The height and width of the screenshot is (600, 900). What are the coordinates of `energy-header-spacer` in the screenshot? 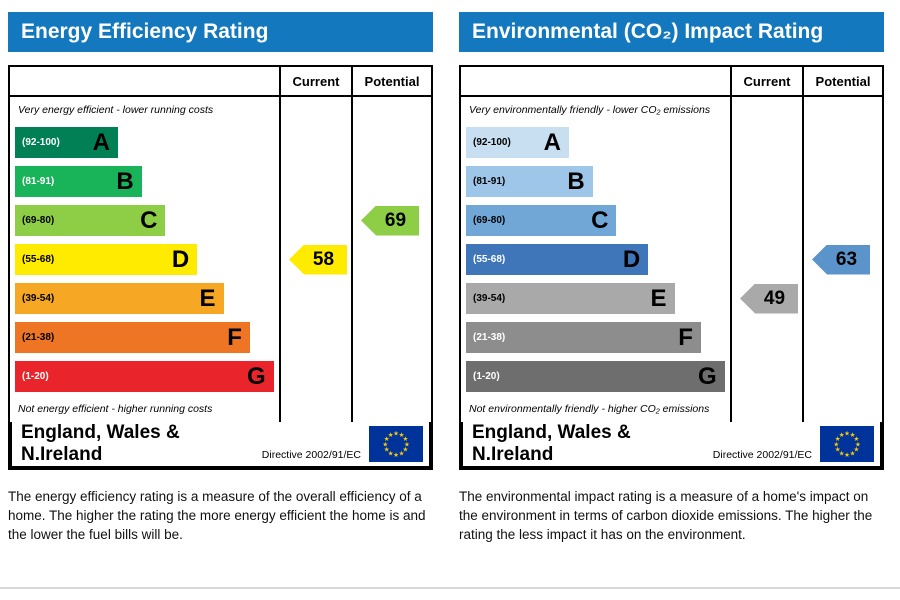 It's located at (144, 82).